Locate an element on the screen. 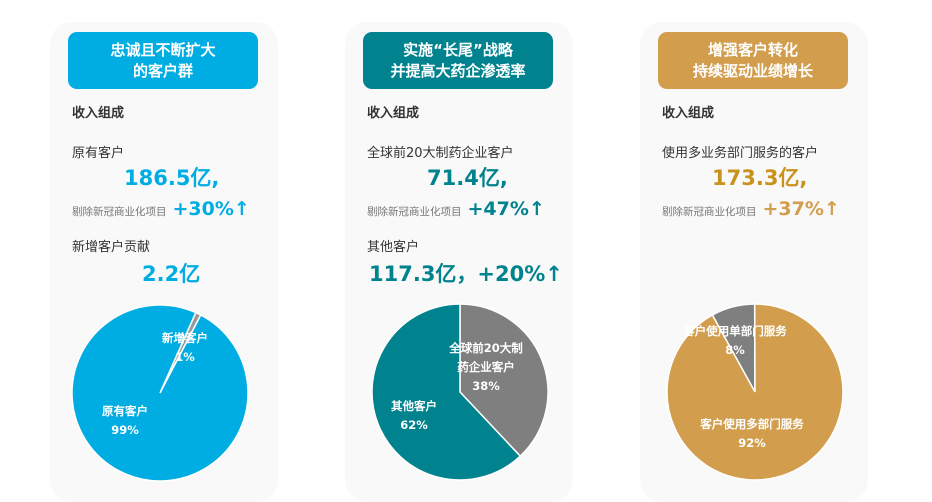  slice-name-label: 原有客户 is located at coordinates (125, 411).